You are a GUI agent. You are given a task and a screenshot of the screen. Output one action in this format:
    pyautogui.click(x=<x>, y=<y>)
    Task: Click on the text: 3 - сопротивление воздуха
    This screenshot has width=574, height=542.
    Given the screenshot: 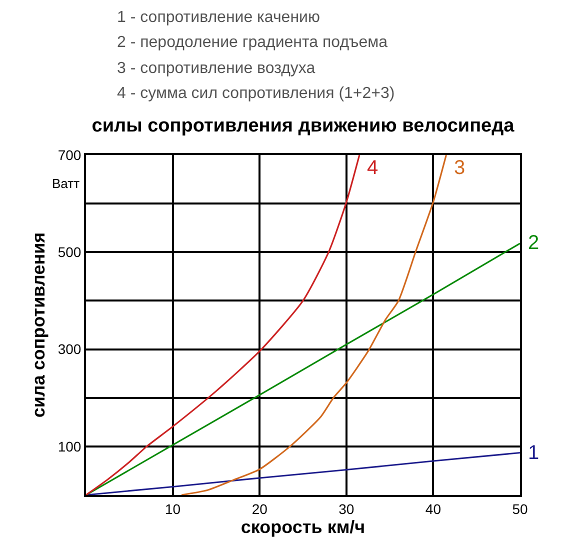 What is the action you would take?
    pyautogui.click(x=216, y=68)
    